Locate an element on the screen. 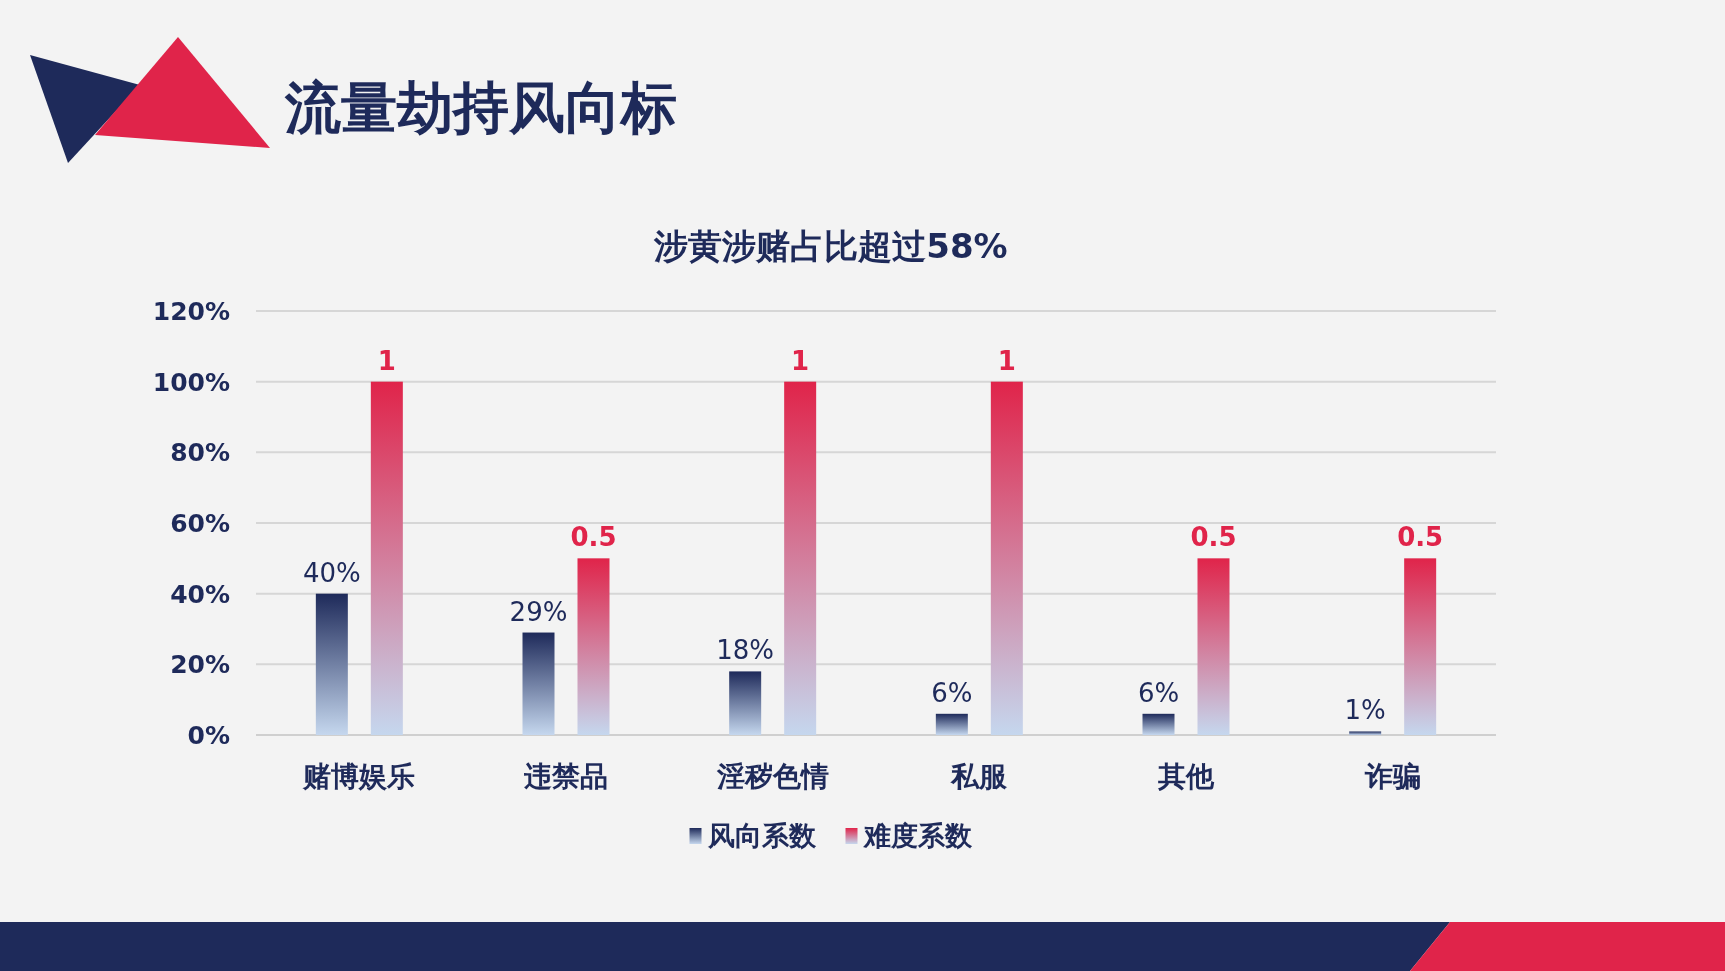 The height and width of the screenshot is (971, 1725). chart-subtitle: 涉黄涉赌占比超过58% is located at coordinates (830, 246).